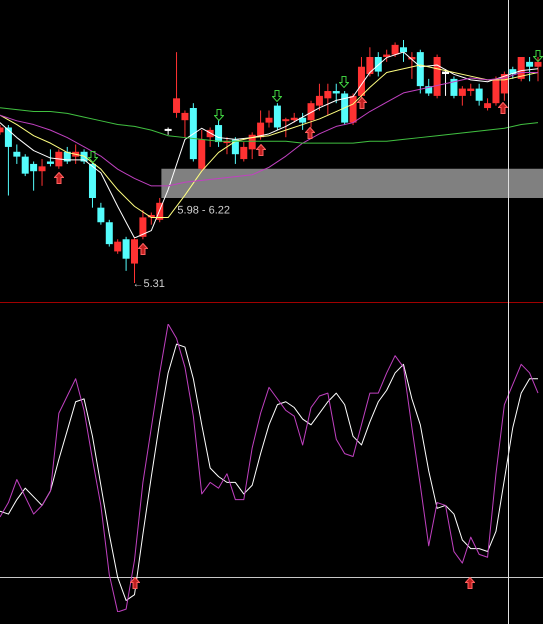  Describe the element at coordinates (203, 210) in the screenshot. I see `band-label: 5.98 - 6.22` at that location.